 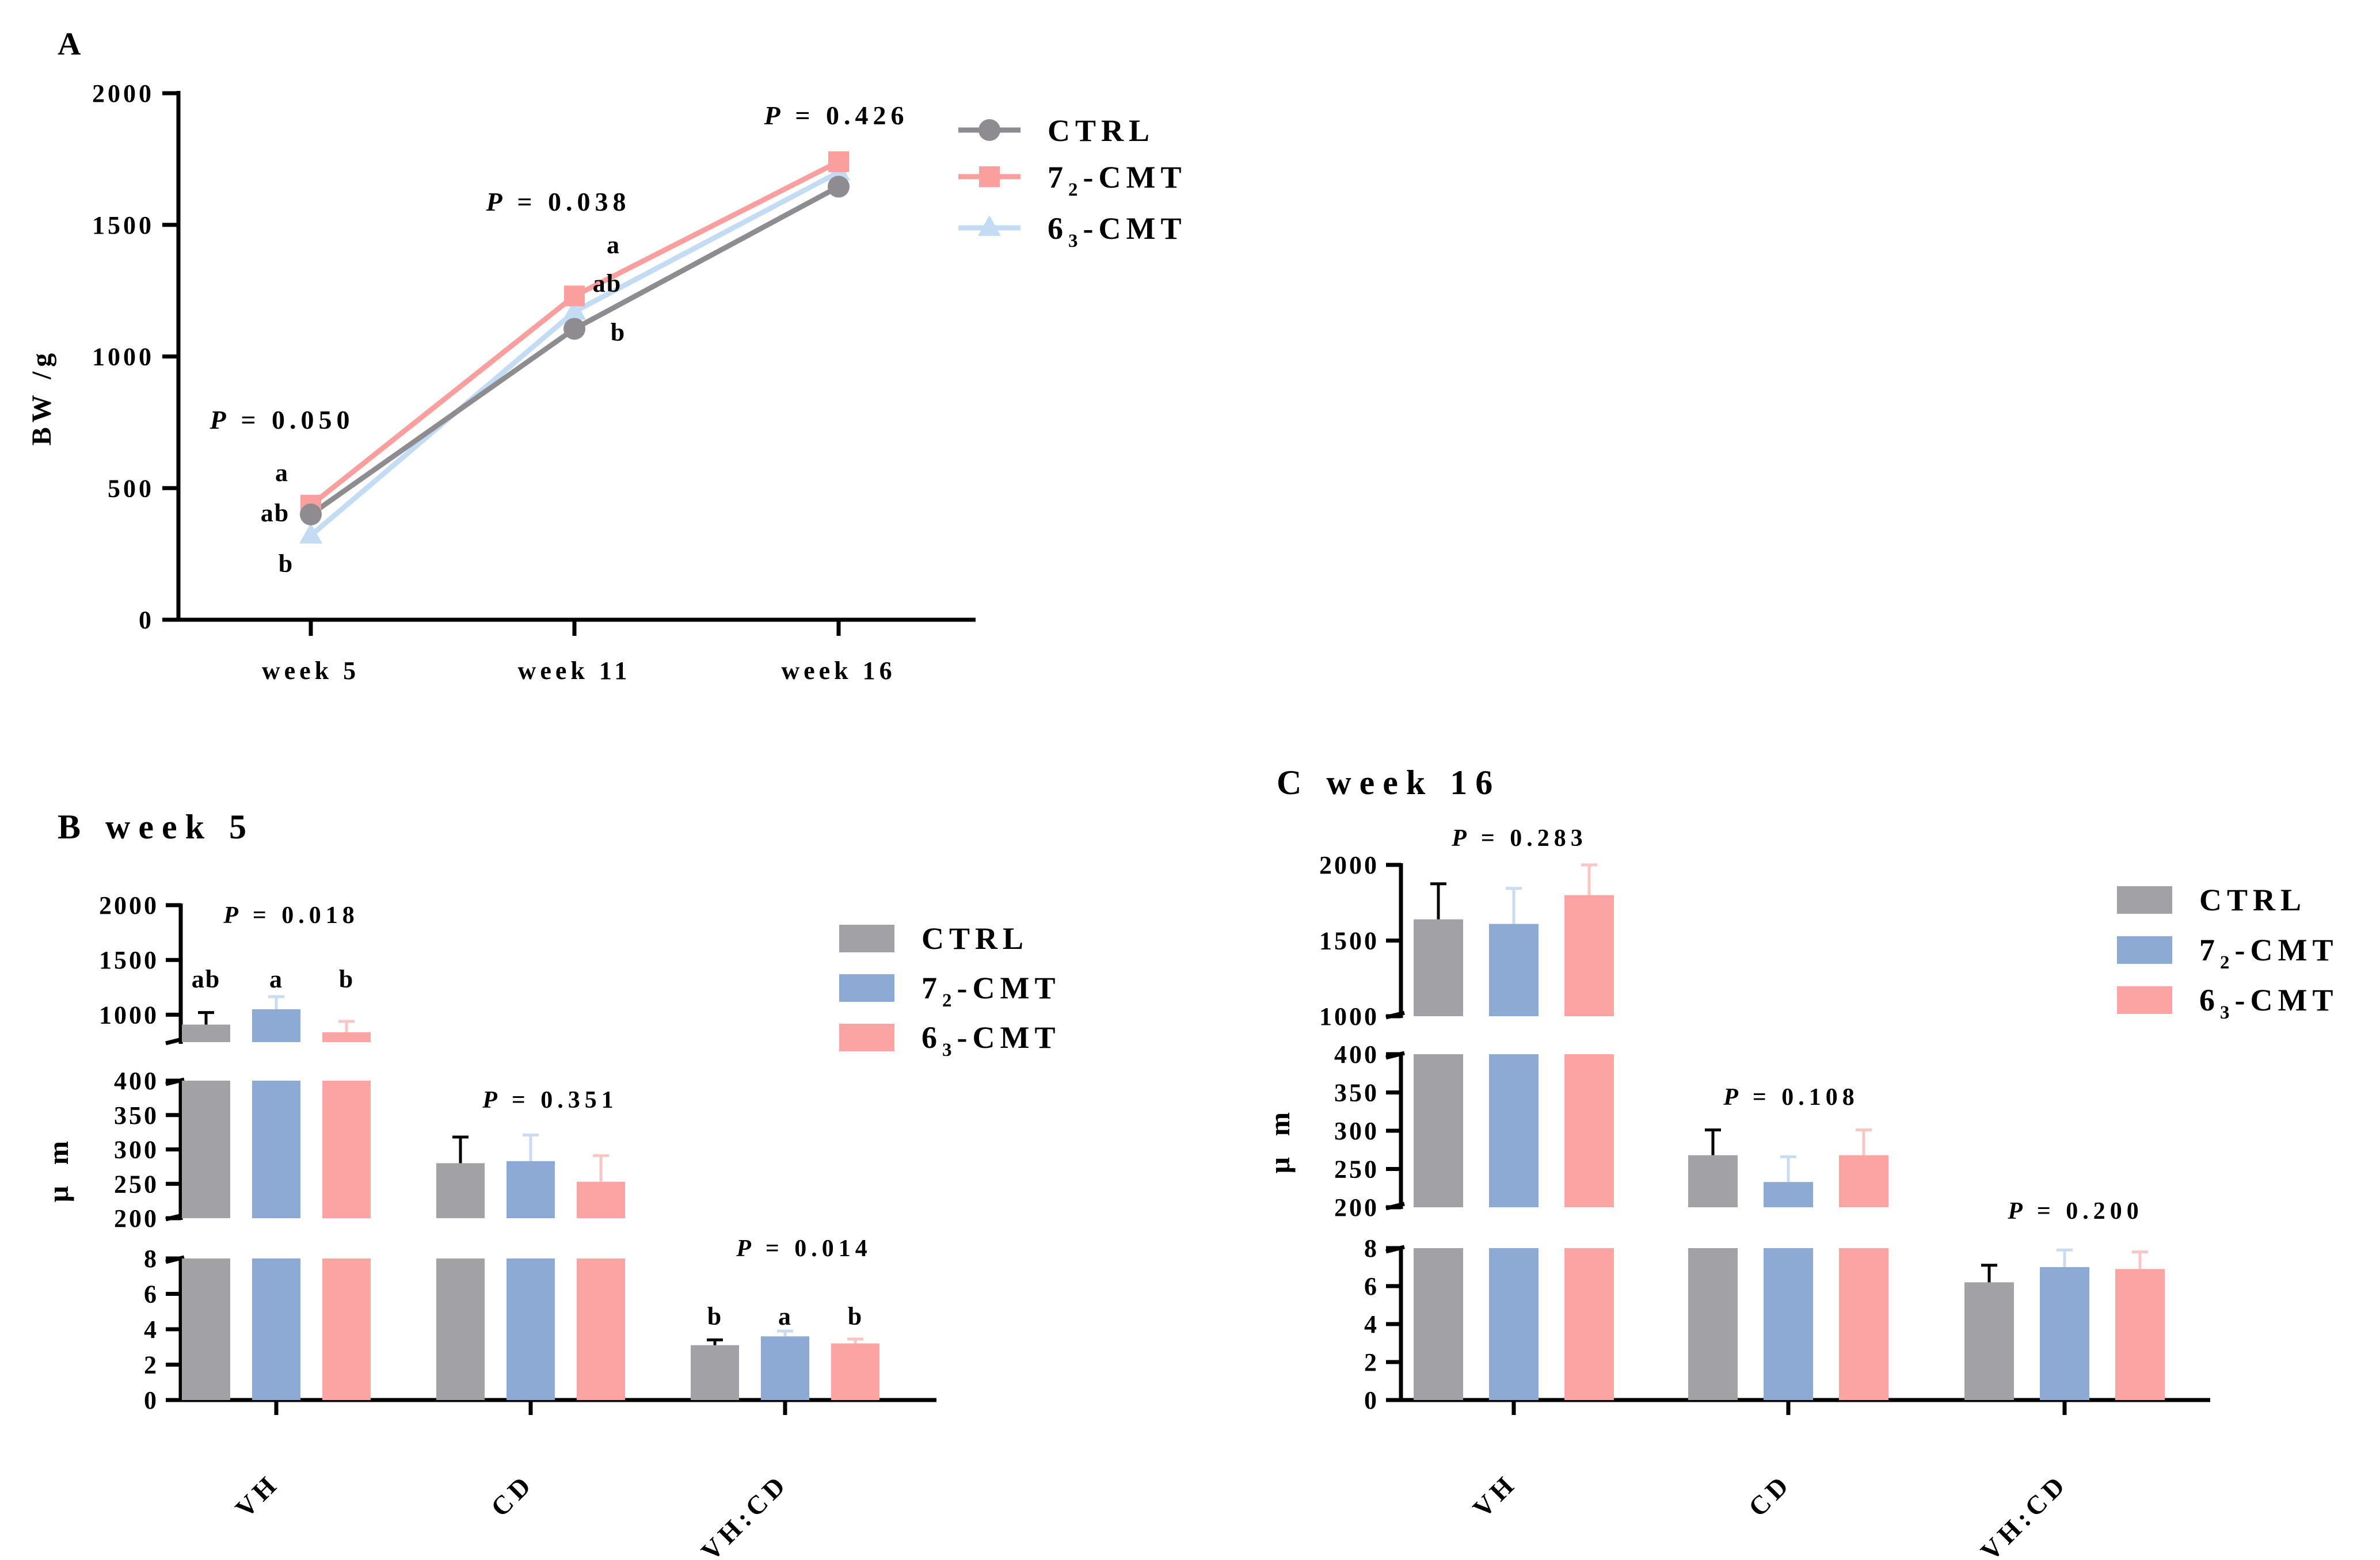 I want to click on y-tick-label: 500, so click(x=131, y=488).